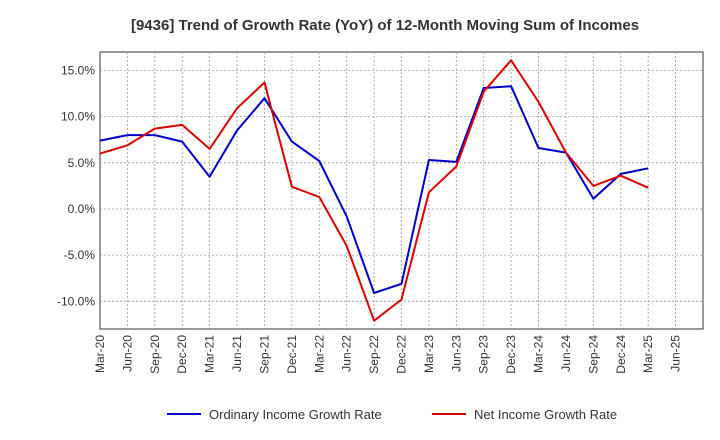 The image size is (720, 440). I want to click on y-tick-label: 5.0%, so click(82, 163).